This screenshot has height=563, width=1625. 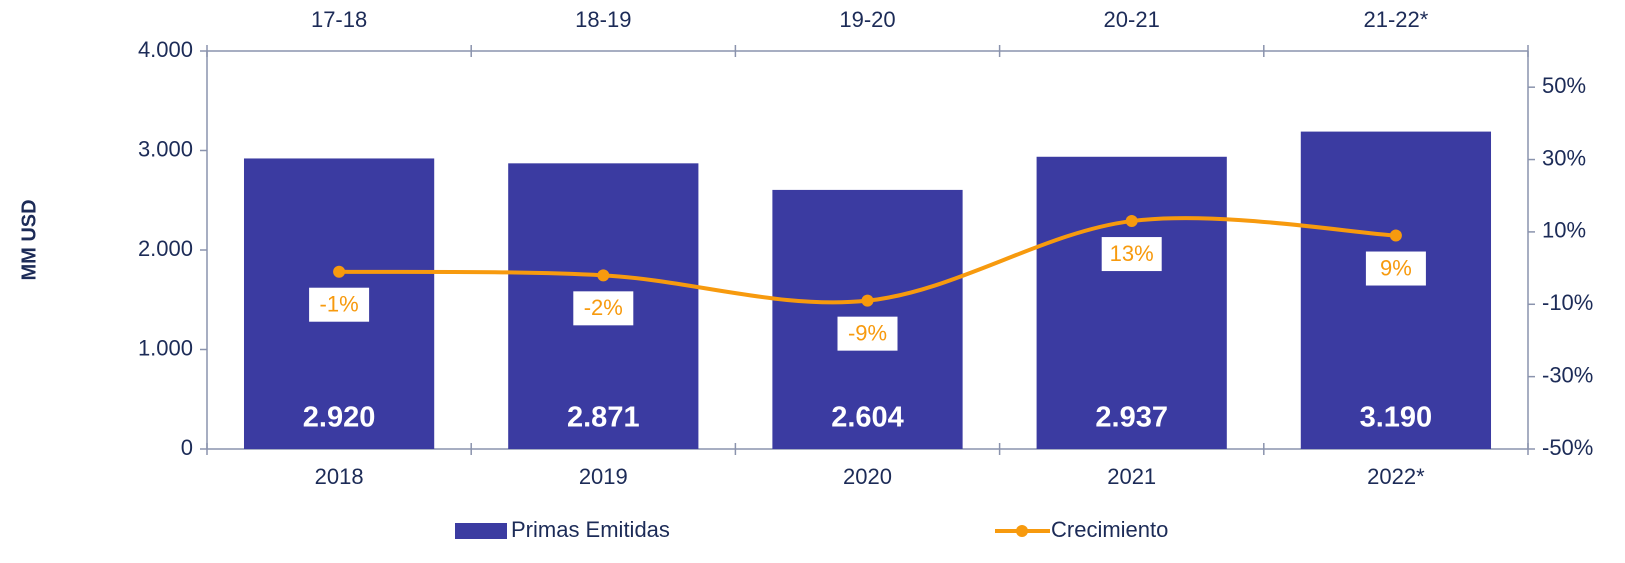 What do you see at coordinates (603, 476) in the screenshot?
I see `x-tick-label: 2019` at bounding box center [603, 476].